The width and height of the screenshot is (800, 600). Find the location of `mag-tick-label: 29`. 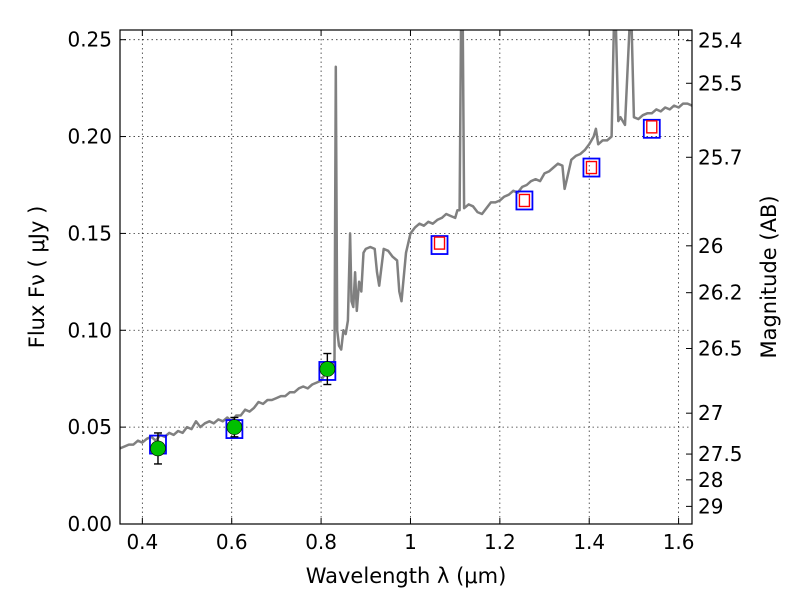

mag-tick-label: 29 is located at coordinates (710, 506).